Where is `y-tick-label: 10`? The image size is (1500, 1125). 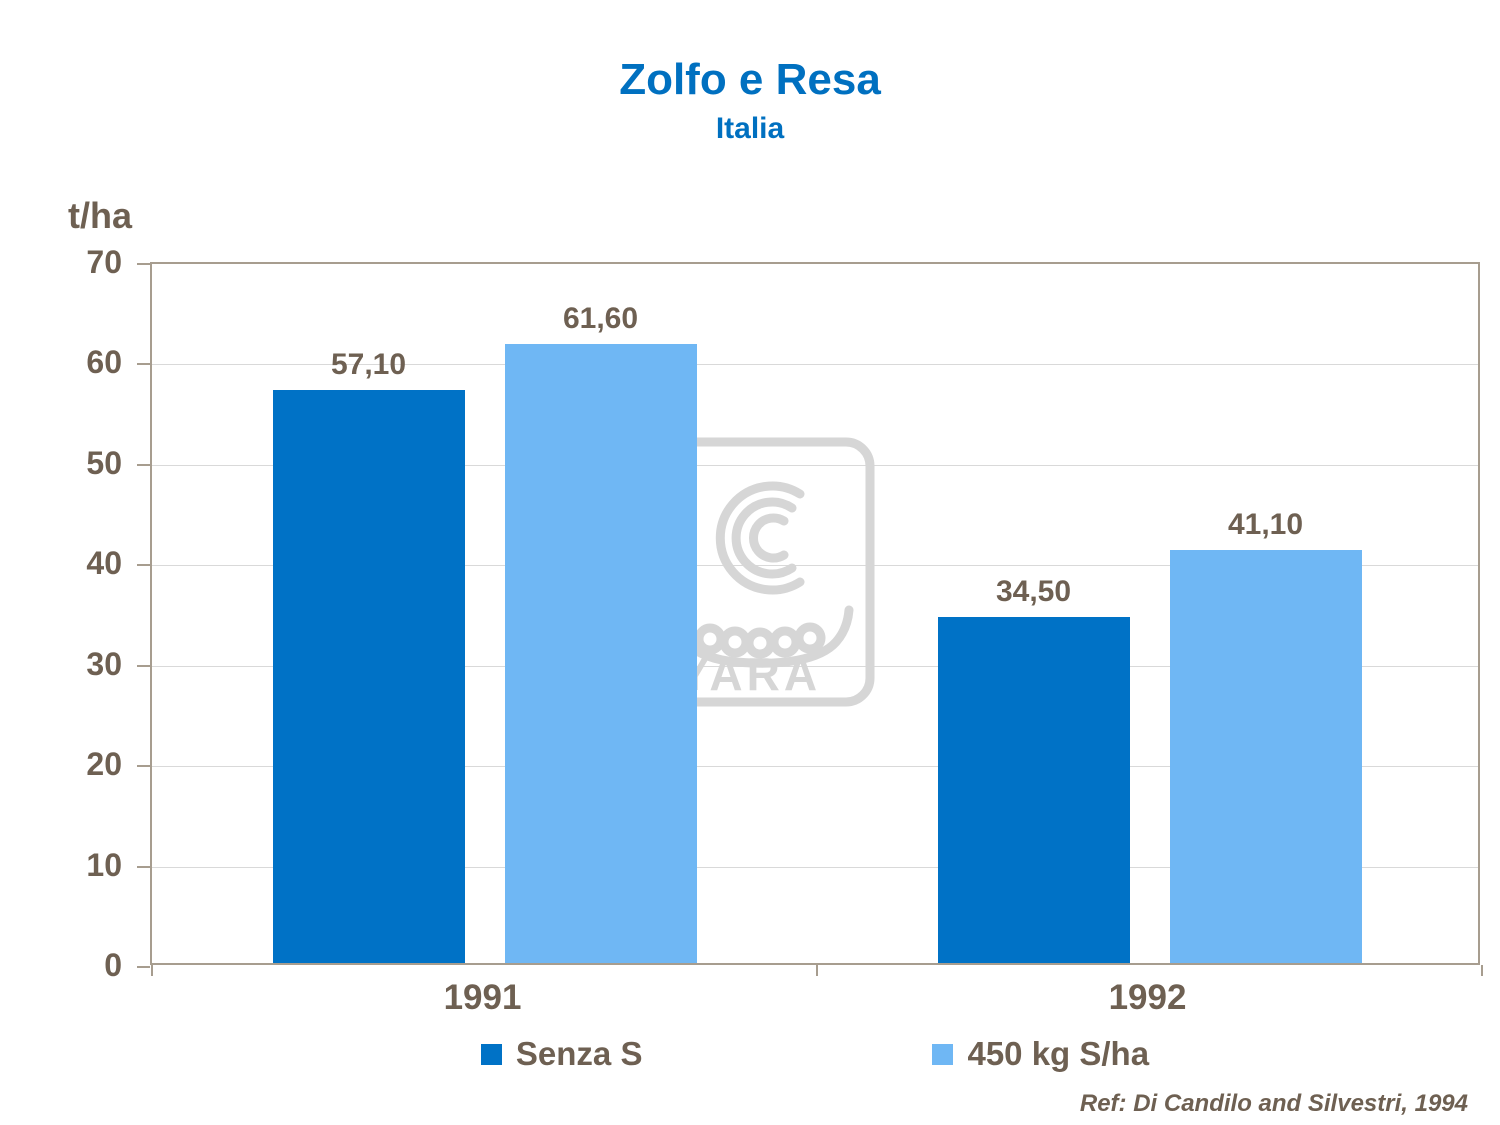
y-tick-label: 10 is located at coordinates (104, 864).